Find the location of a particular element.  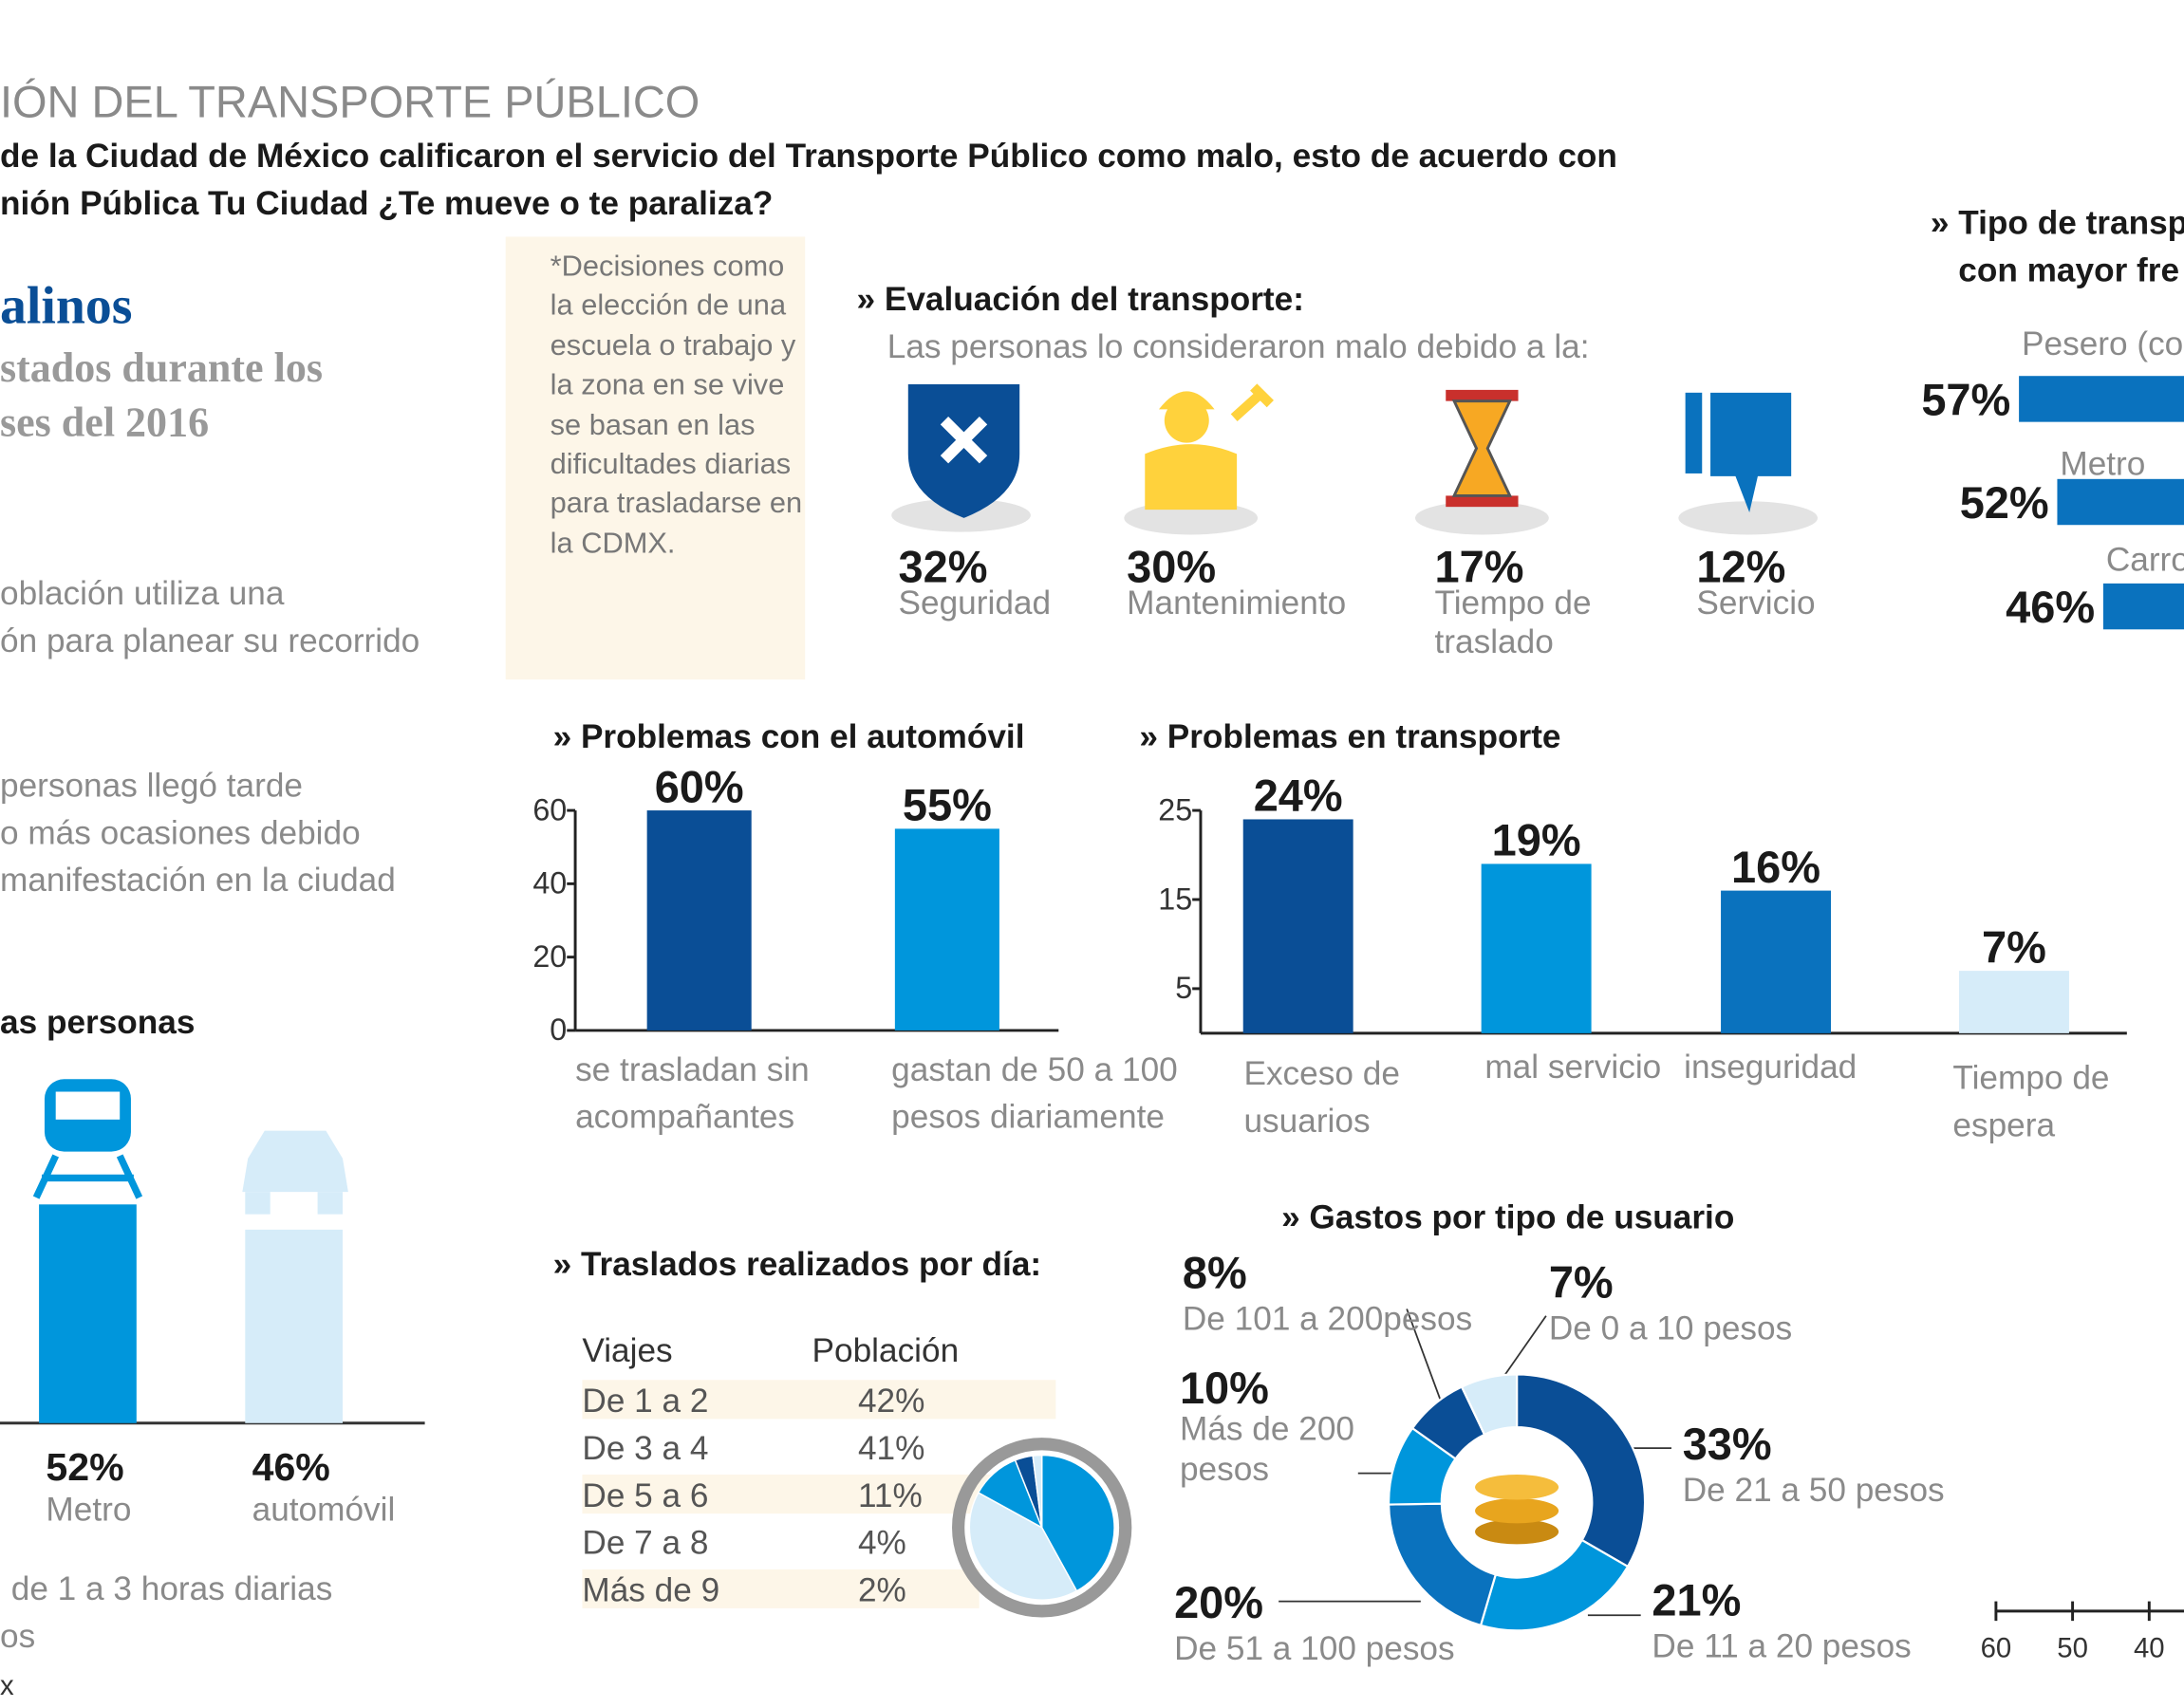

category-label: De 101 a 200pesos is located at coordinates (1328, 1318).